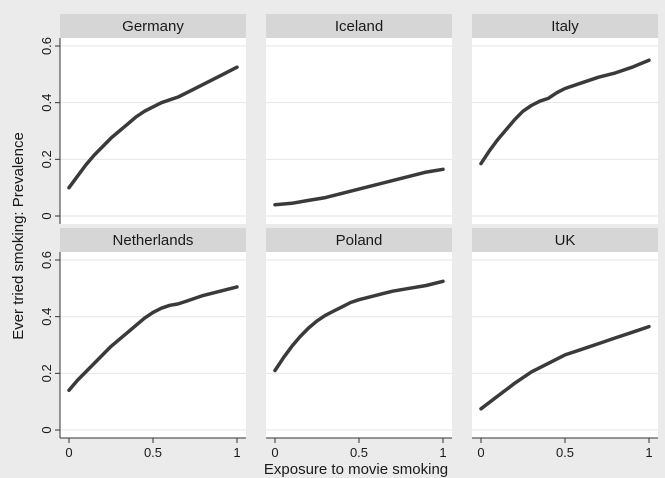 The height and width of the screenshot is (478, 665). Describe the element at coordinates (236, 452) in the screenshot. I see `x-tick-label-netherlands-2: 1` at that location.